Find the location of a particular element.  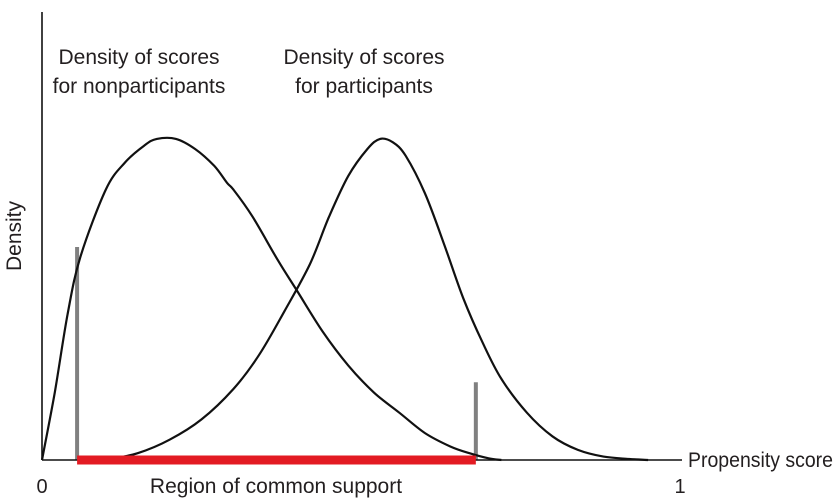

x-tick-label: 1 is located at coordinates (679, 487).